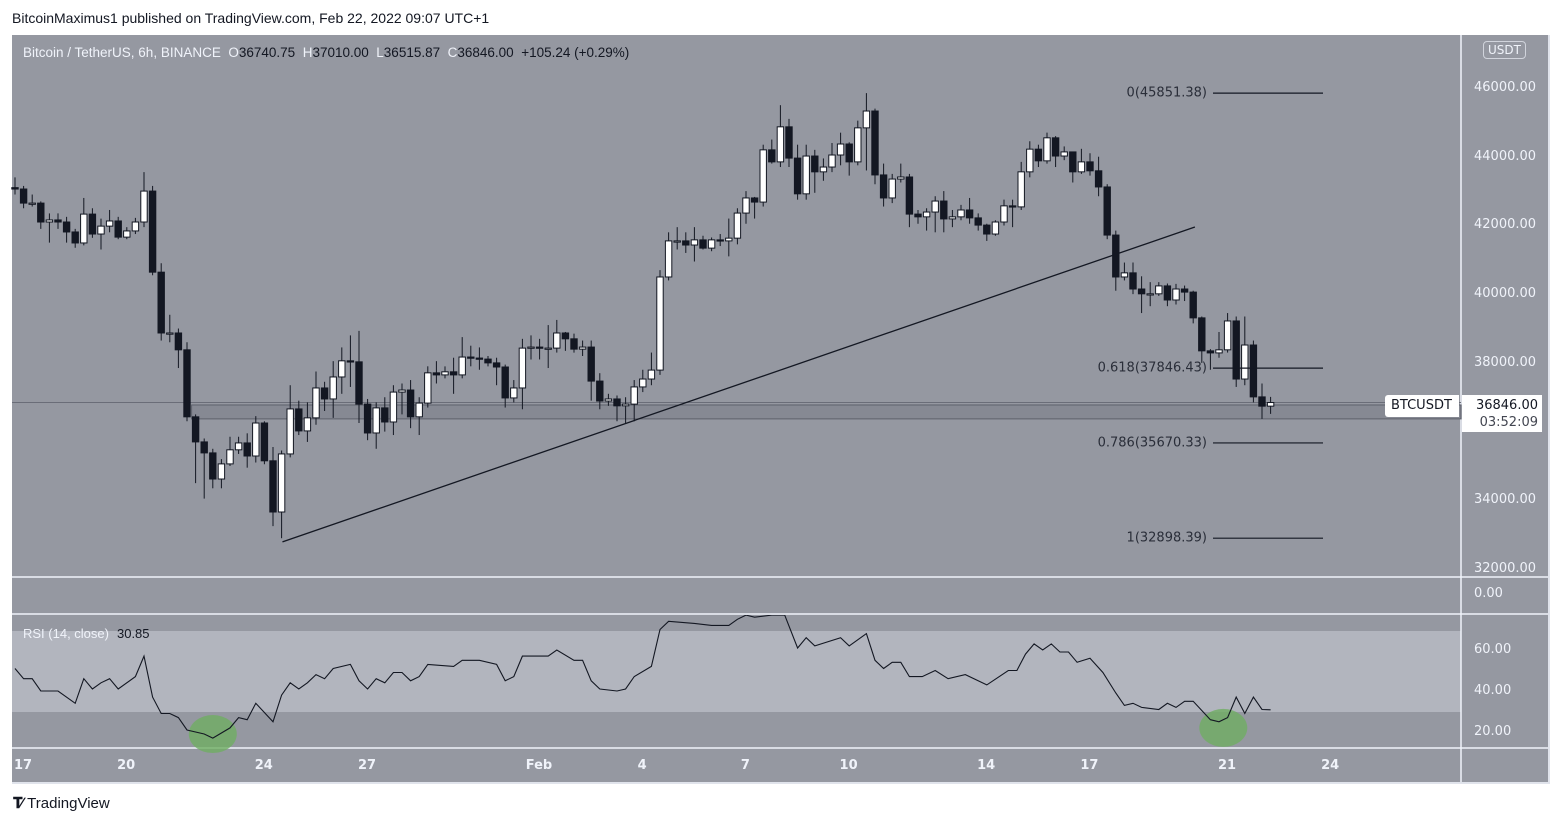 The width and height of the screenshot is (1561, 827). I want to click on tradingview-logo: 𝐓∕ TradingView, so click(61, 803).